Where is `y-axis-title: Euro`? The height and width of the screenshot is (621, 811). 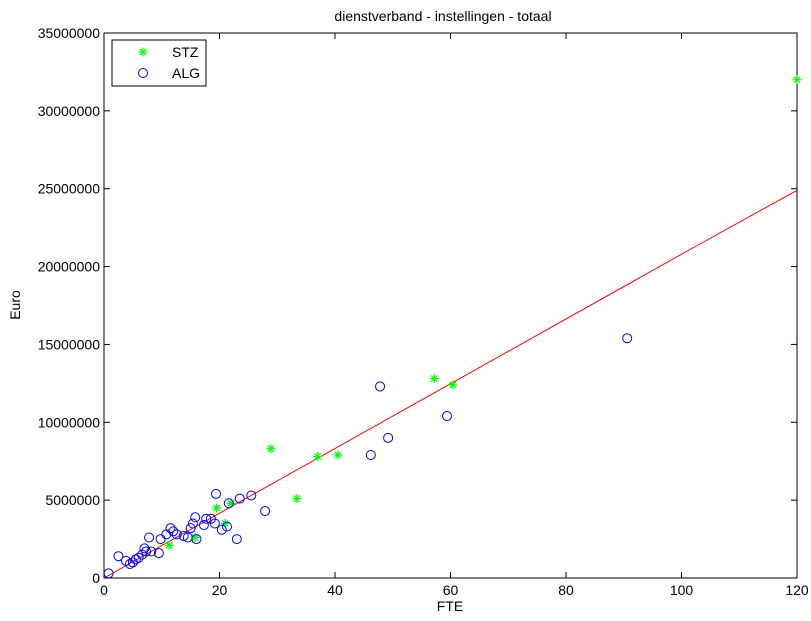 y-axis-title: Euro is located at coordinates (15, 305).